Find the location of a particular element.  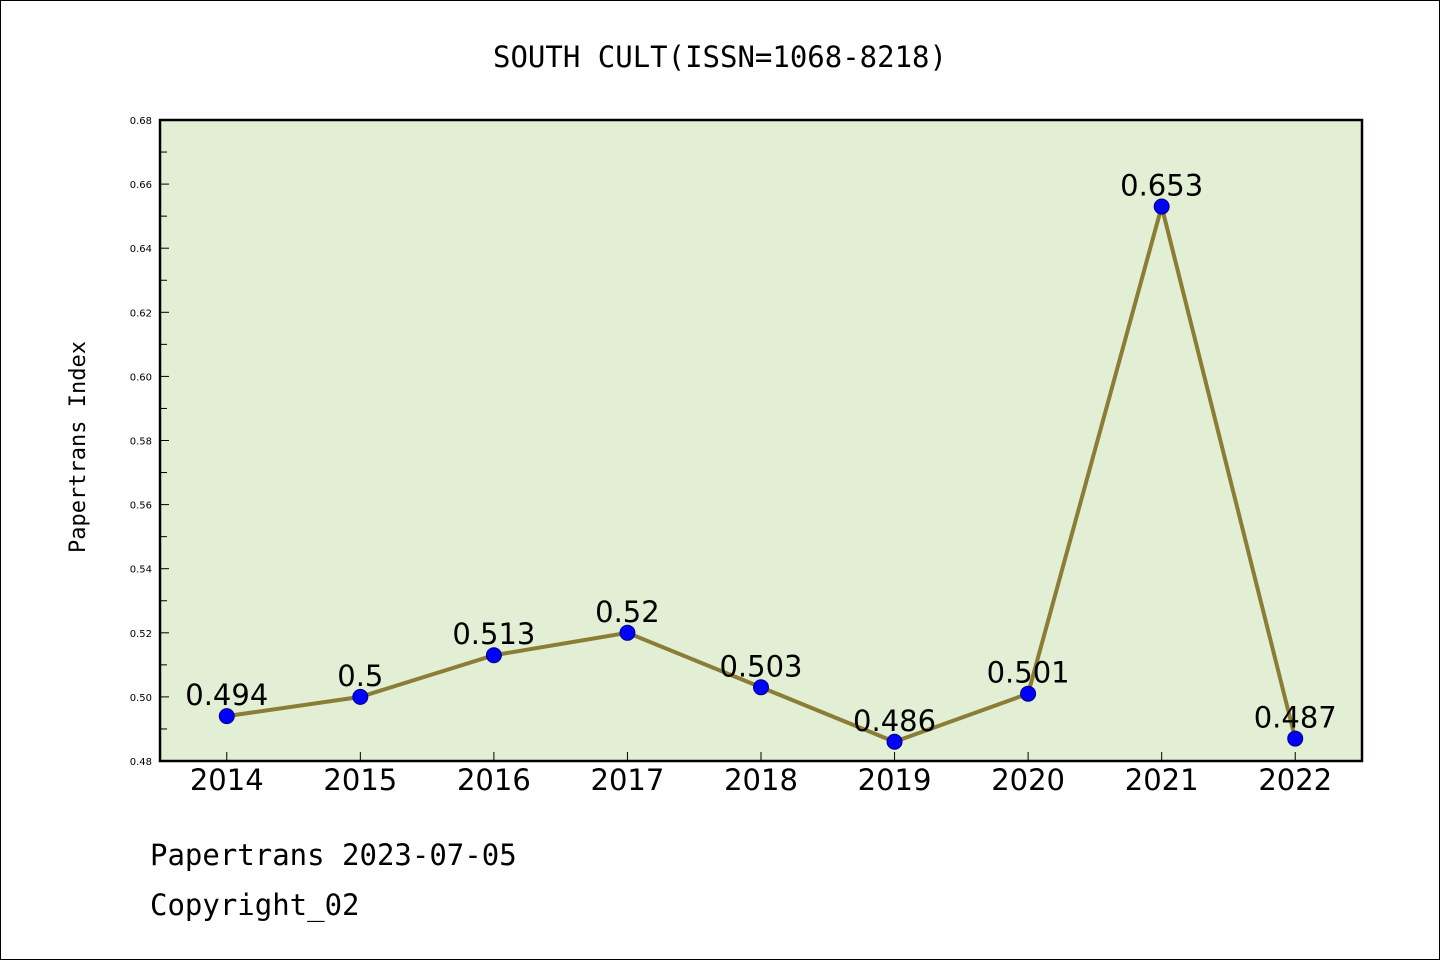

data-label: 0.487 is located at coordinates (1295, 718).